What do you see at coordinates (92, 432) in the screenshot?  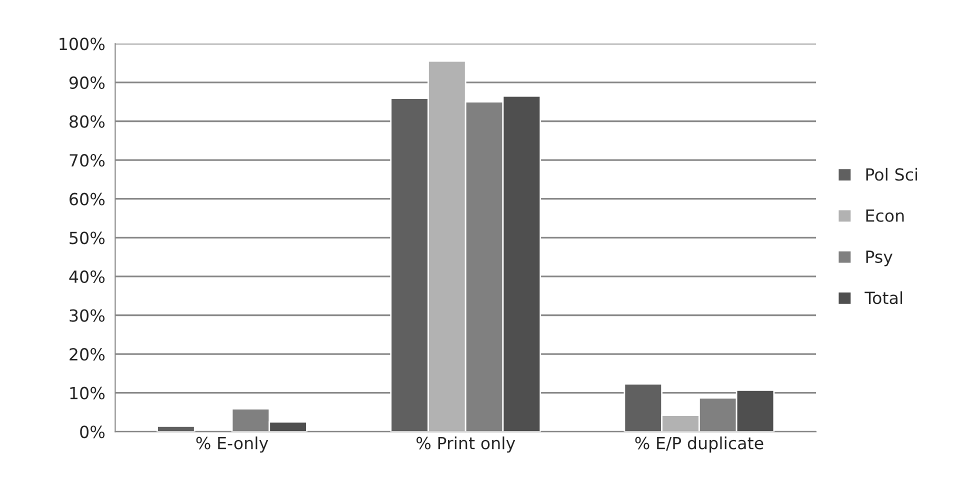 I see `y-tick-label: 0%` at bounding box center [92, 432].